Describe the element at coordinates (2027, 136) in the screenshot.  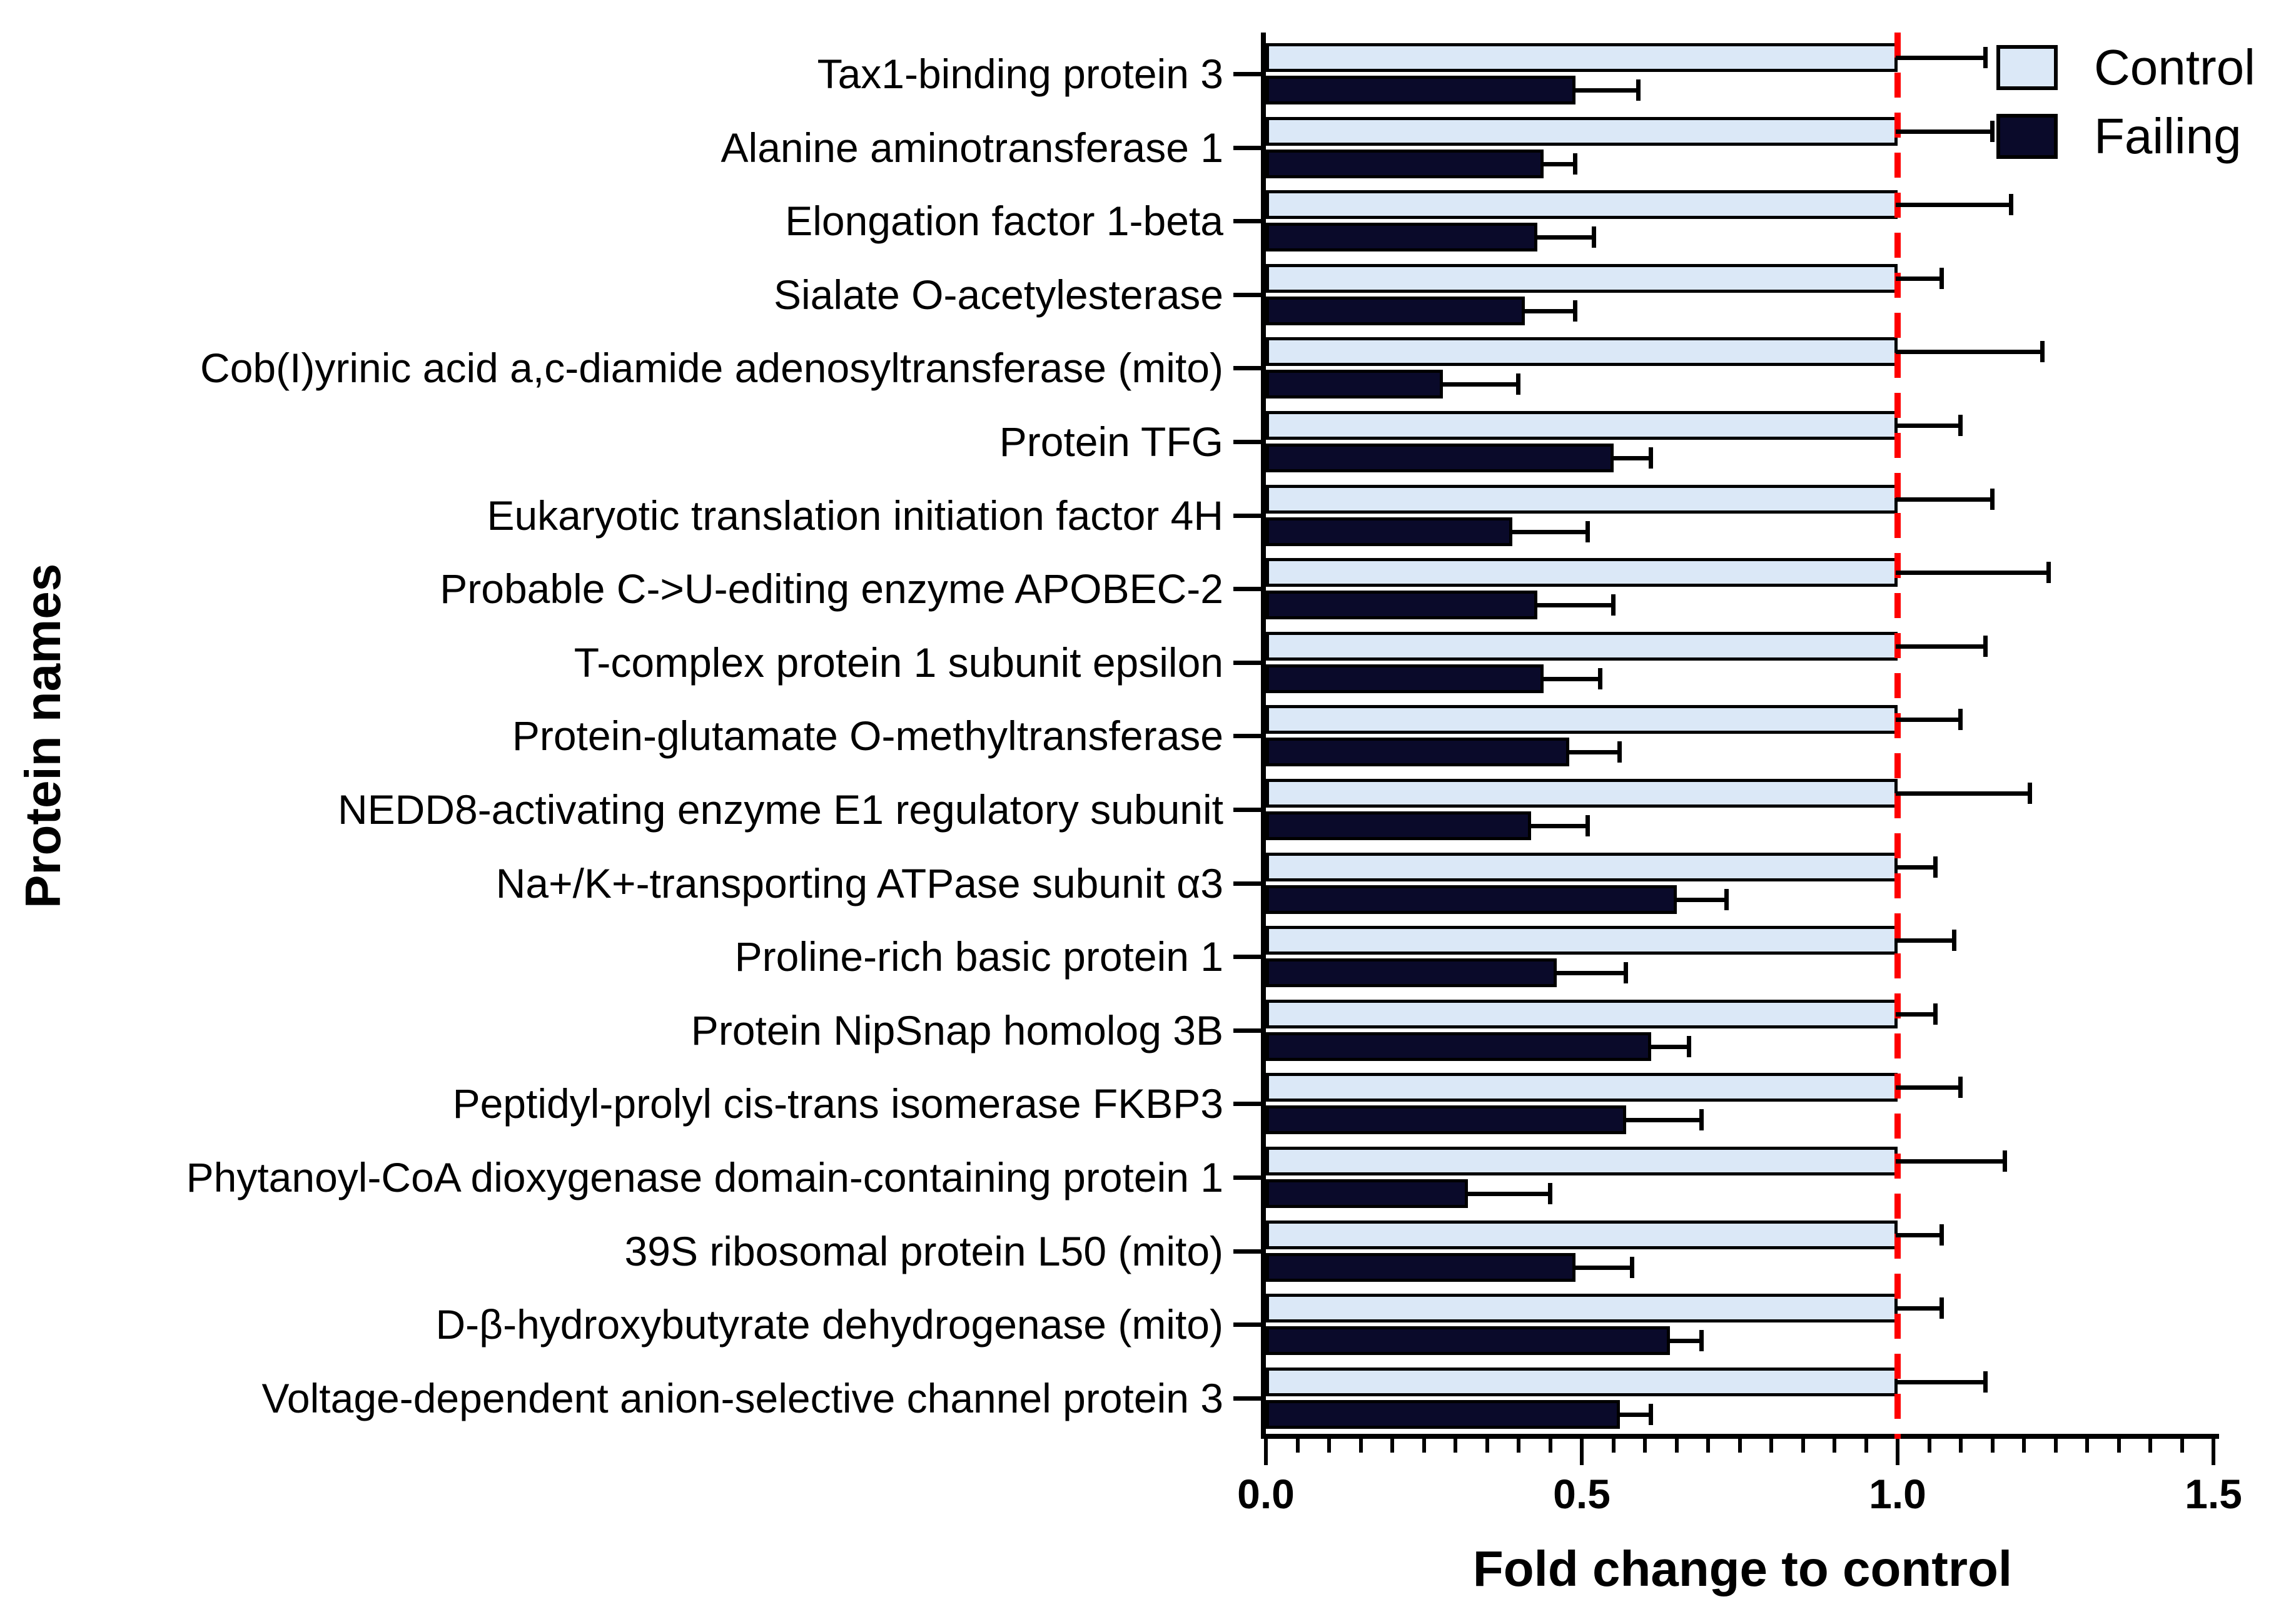
I see `legend-failing-swatch` at that location.